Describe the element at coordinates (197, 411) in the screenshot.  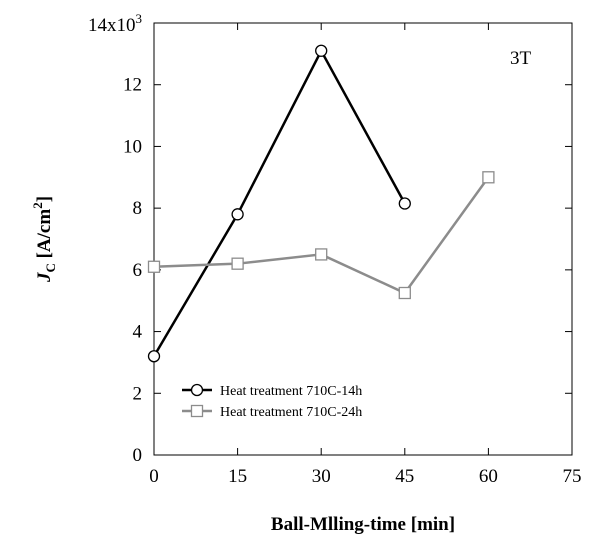
I see `legend-marker-square` at that location.